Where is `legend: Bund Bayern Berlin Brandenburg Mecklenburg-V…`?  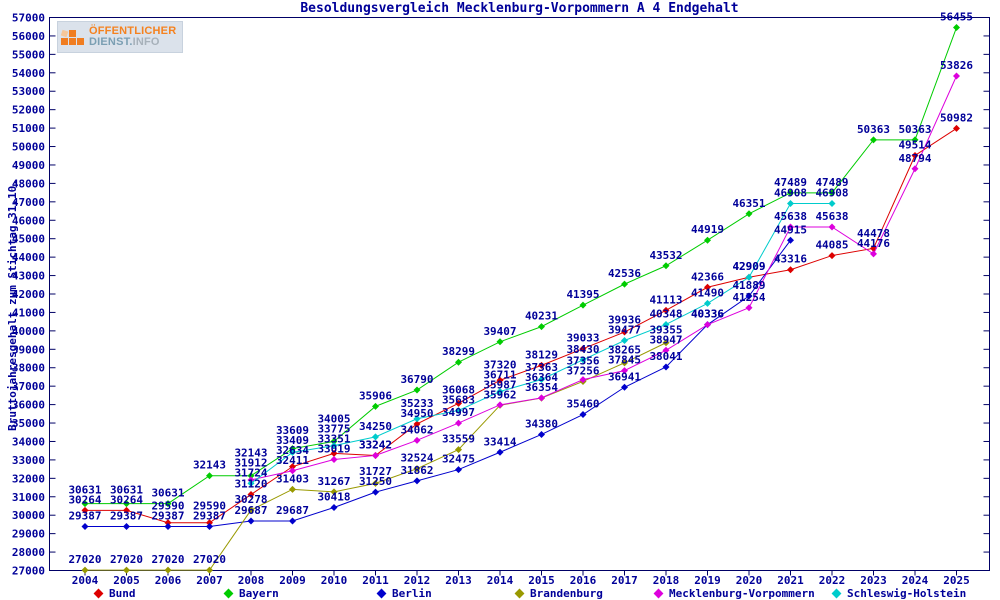 legend: Bund Bayern Berlin Brandenburg Mecklenburg-V… is located at coordinates (500, 593).